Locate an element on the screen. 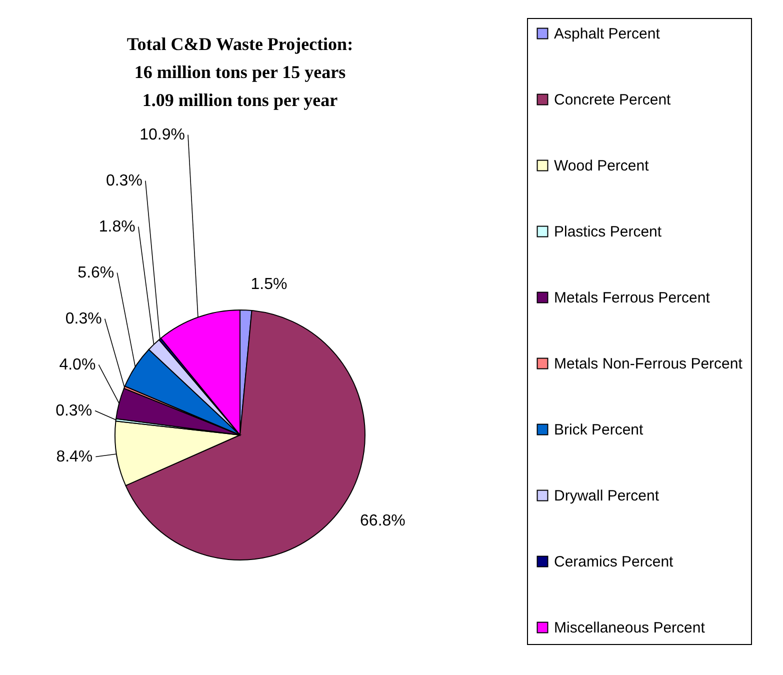 The height and width of the screenshot is (675, 783). legend-label: Asphalt Percent is located at coordinates (607, 34).